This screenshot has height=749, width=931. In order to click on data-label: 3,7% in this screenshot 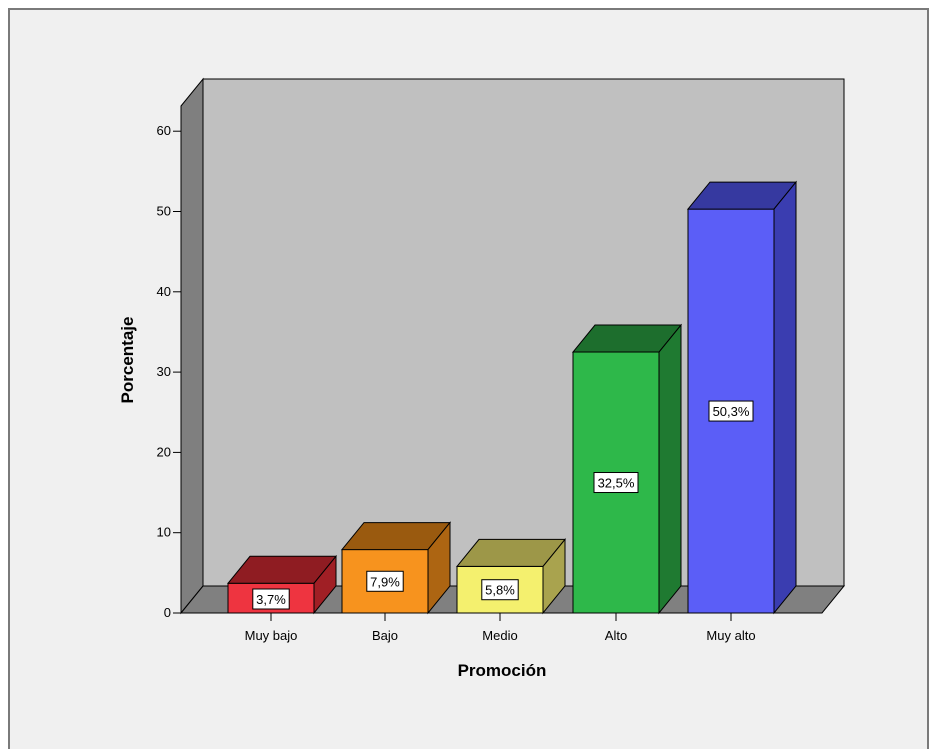, I will do `click(271, 599)`.